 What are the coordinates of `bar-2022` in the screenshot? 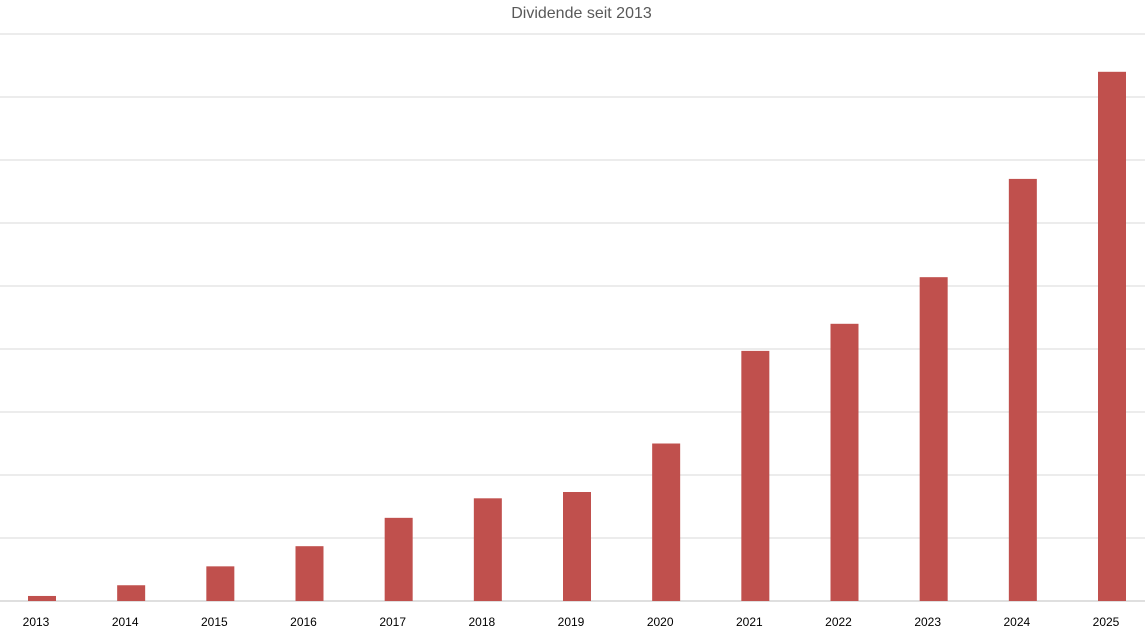 It's located at (844, 462).